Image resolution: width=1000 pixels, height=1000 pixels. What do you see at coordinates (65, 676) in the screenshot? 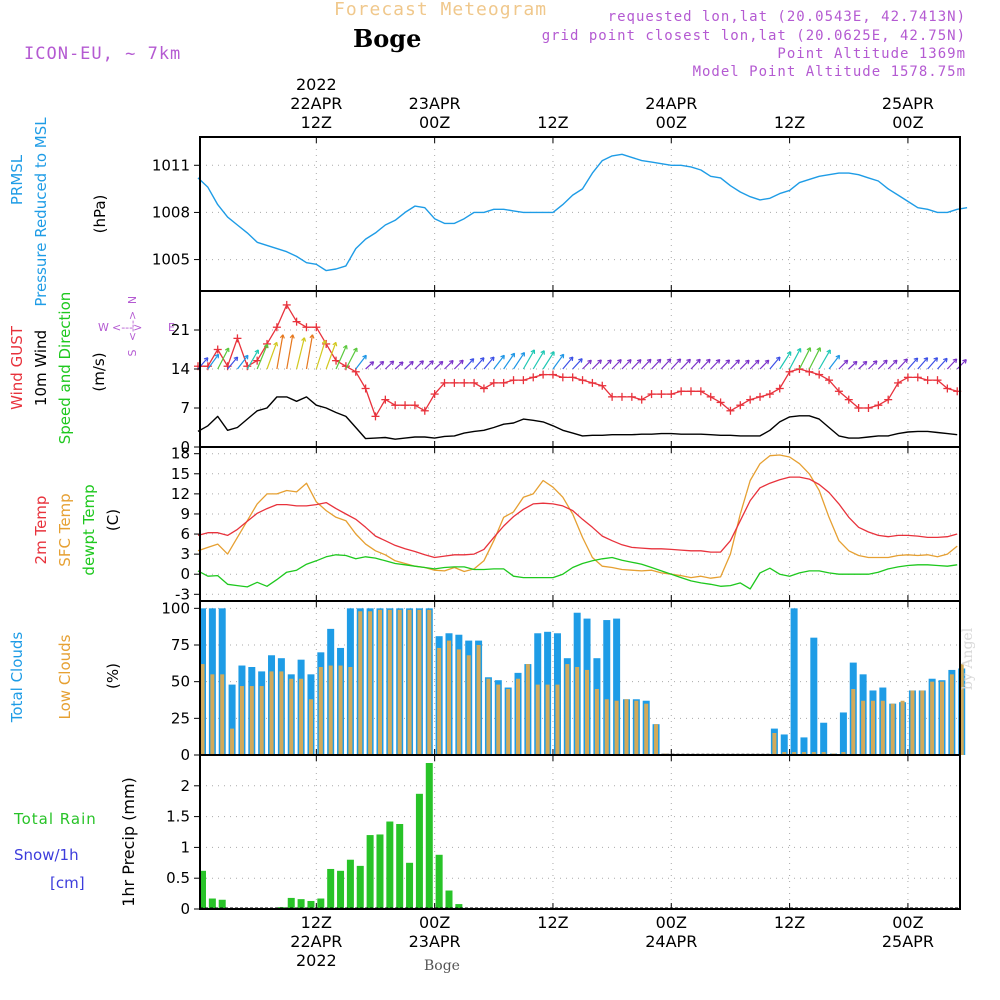
I see `low-clouds-label: Low Clouds` at bounding box center [65, 676].